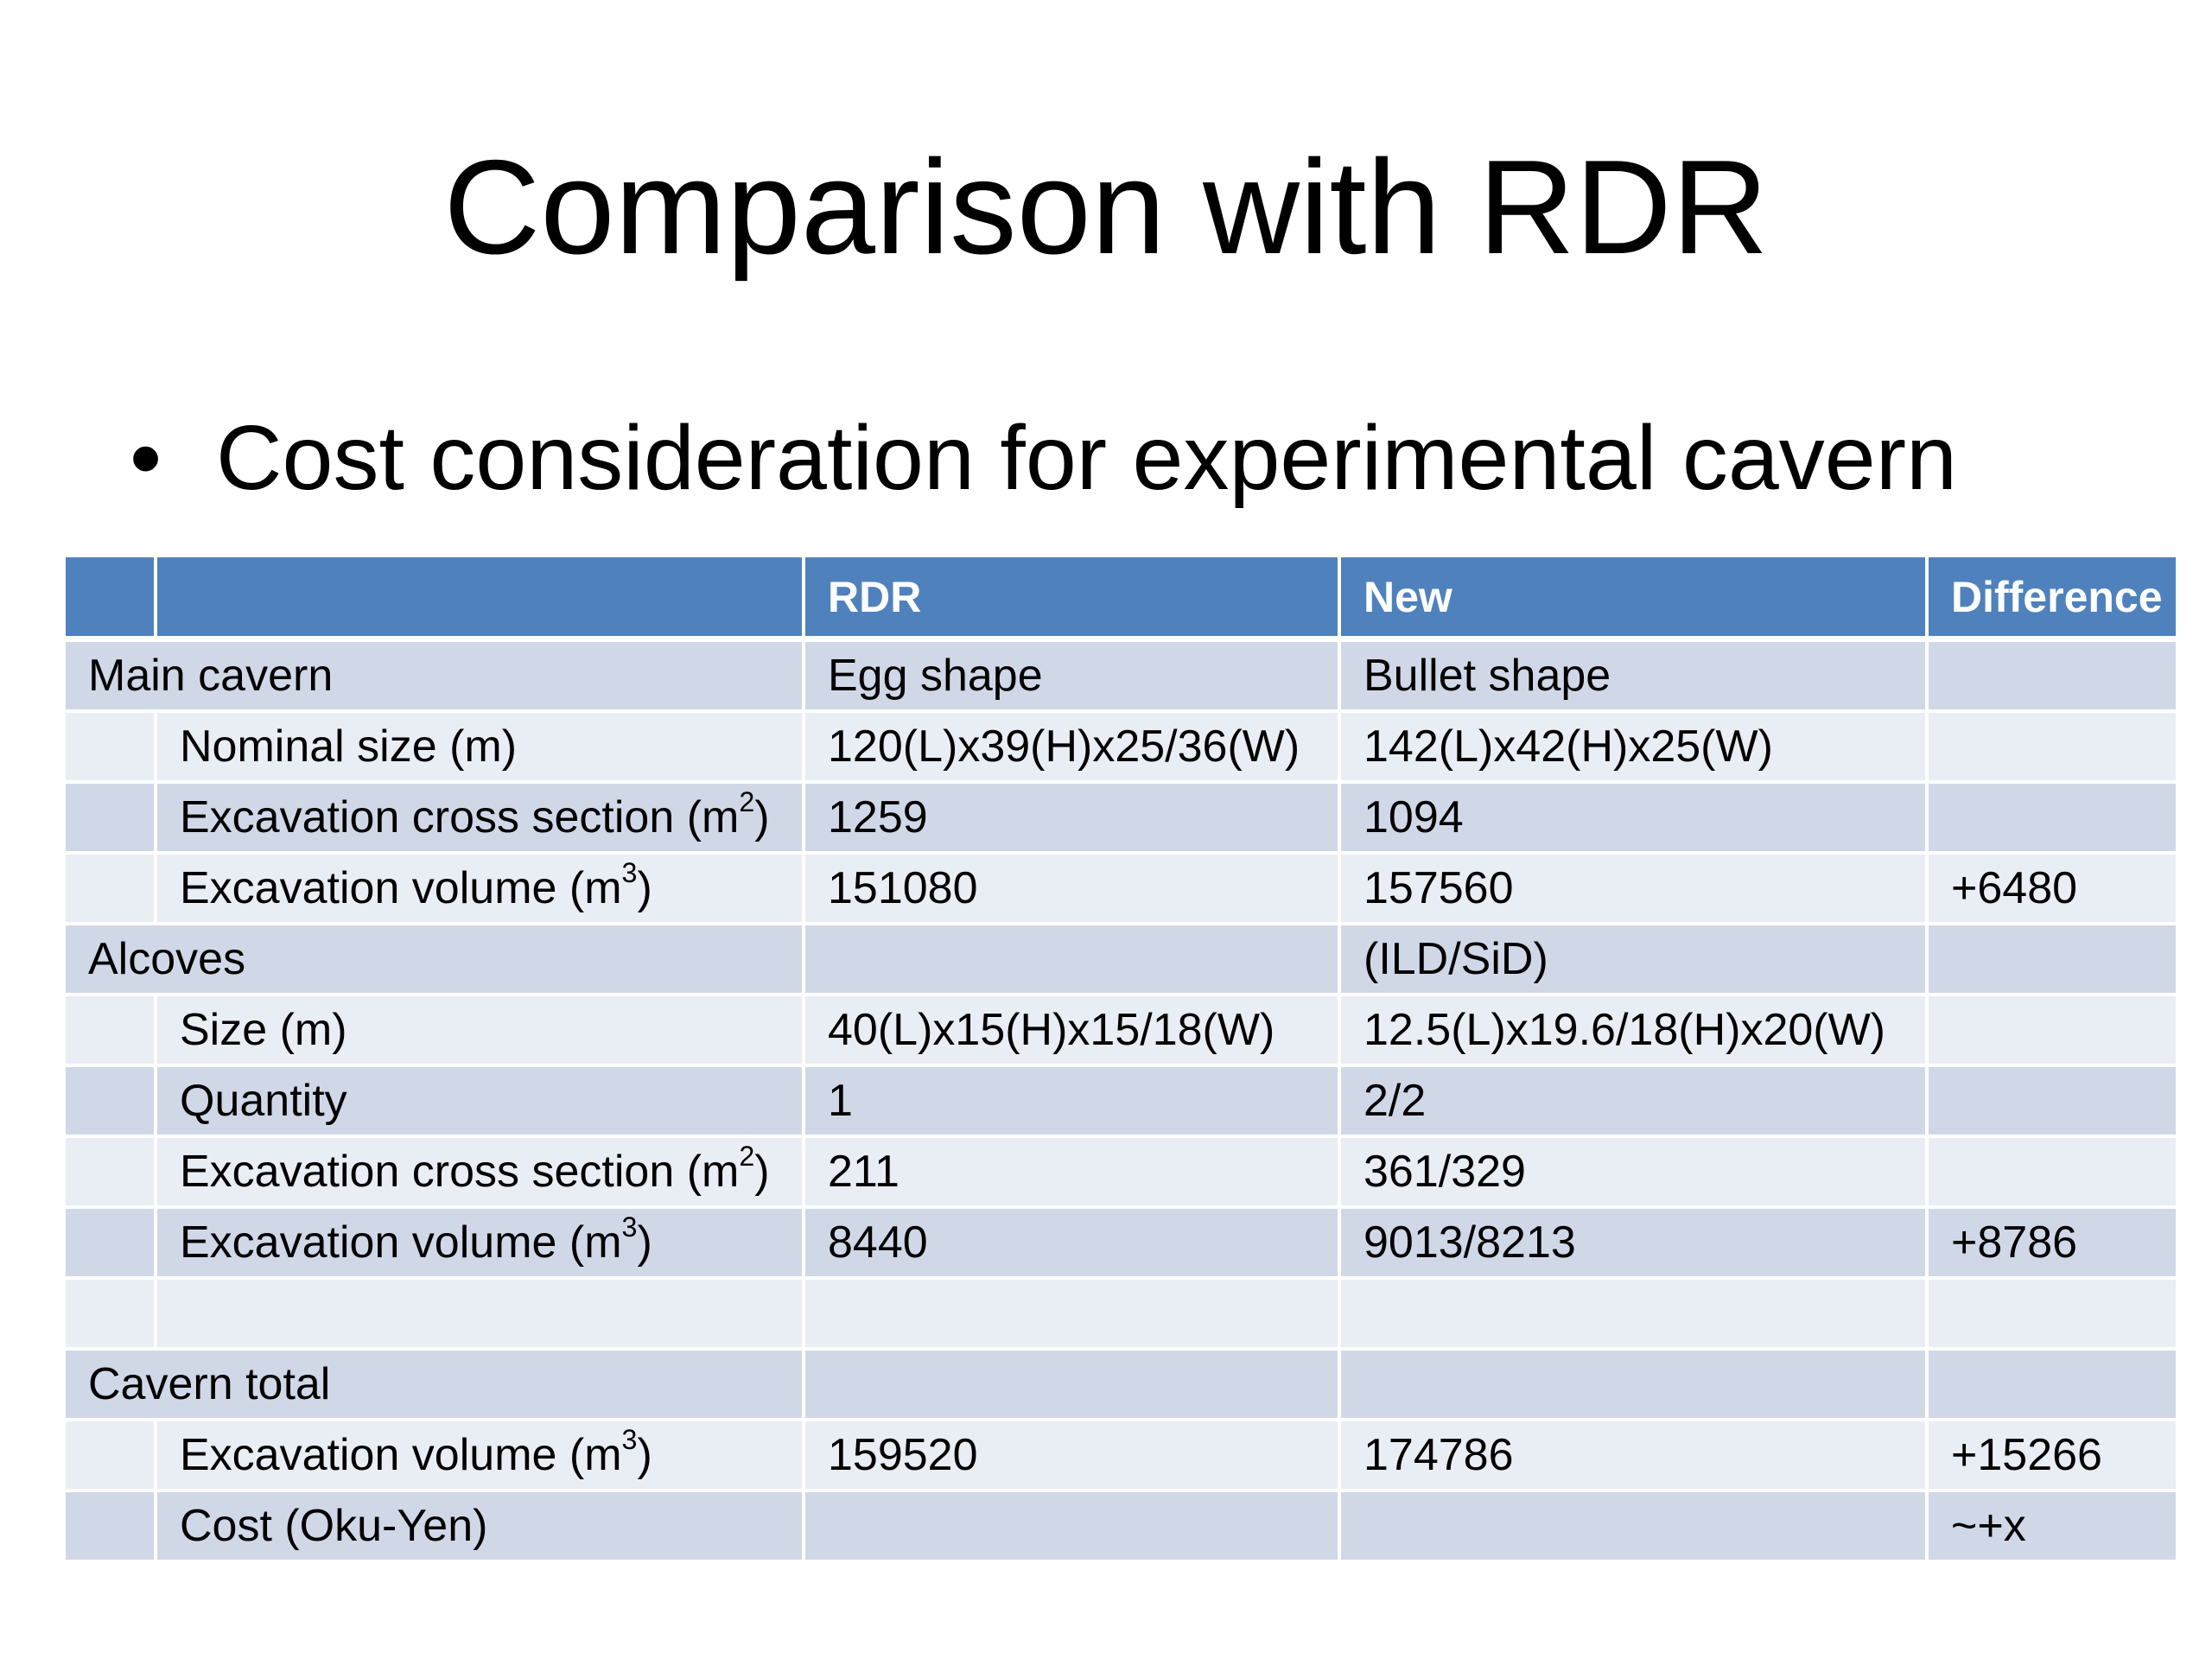  I want to click on cell-new: Bullet shape, so click(1633, 675).